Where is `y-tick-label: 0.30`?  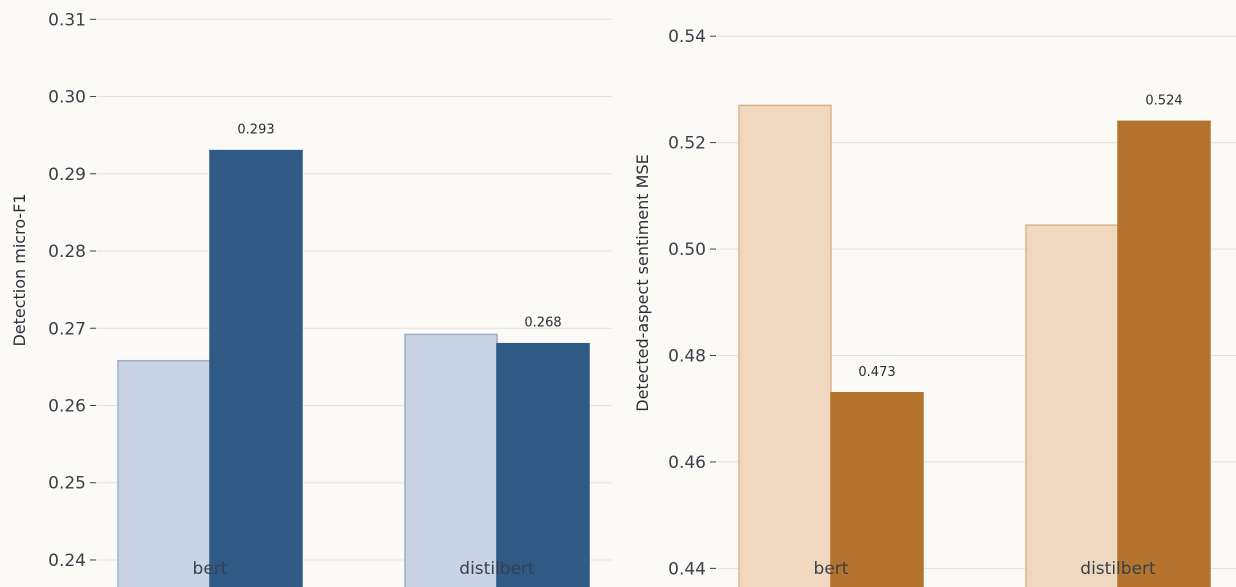 y-tick-label: 0.30 is located at coordinates (67, 98).